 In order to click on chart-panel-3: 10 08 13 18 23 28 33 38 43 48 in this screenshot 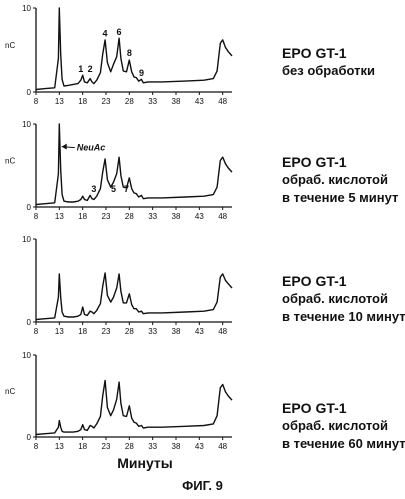, I will do `click(127, 285)`.